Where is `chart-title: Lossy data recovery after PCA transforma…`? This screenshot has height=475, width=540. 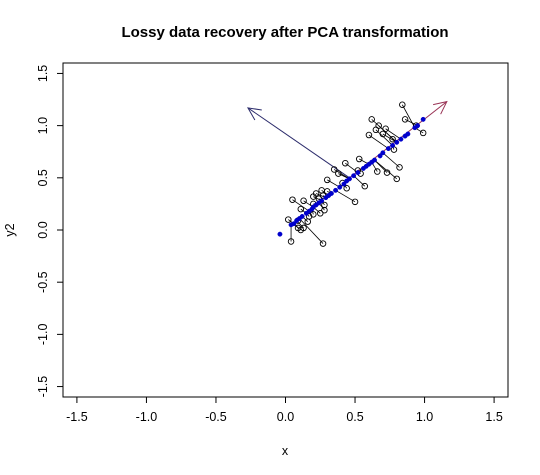
chart-title: Lossy data recovery after PCA transforma… is located at coordinates (284, 32).